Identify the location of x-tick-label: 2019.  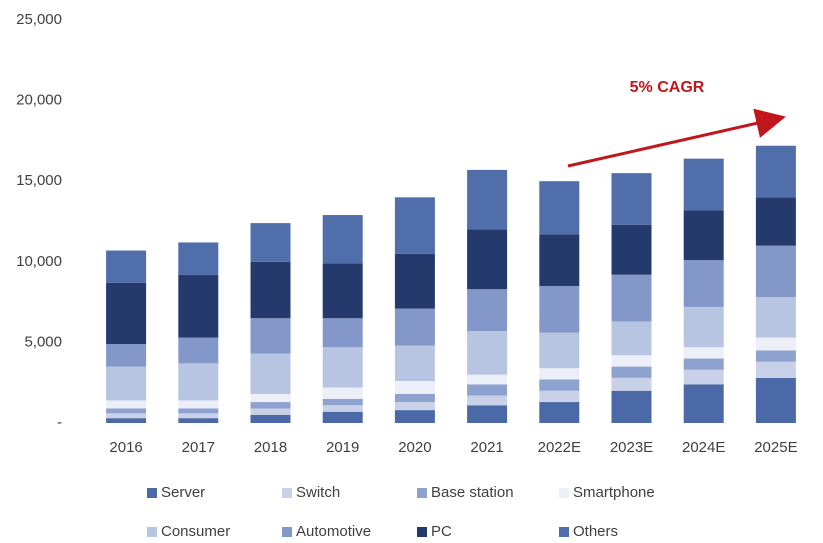
(342, 447).